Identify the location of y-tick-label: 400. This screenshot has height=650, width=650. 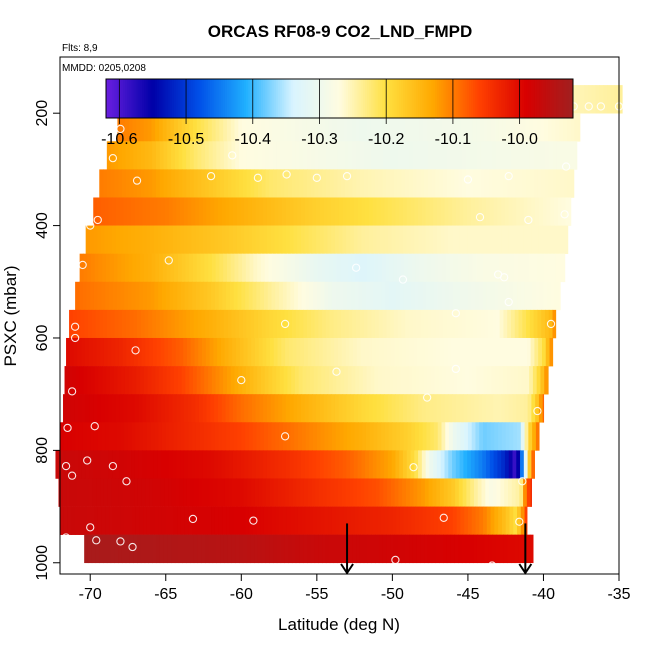
(42, 225).